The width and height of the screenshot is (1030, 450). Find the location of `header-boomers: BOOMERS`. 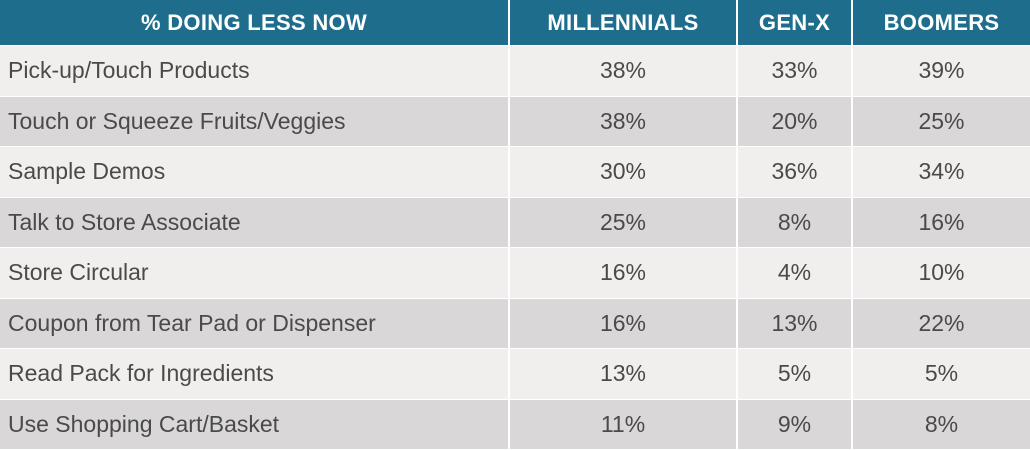

header-boomers: BOOMERS is located at coordinates (941, 23).